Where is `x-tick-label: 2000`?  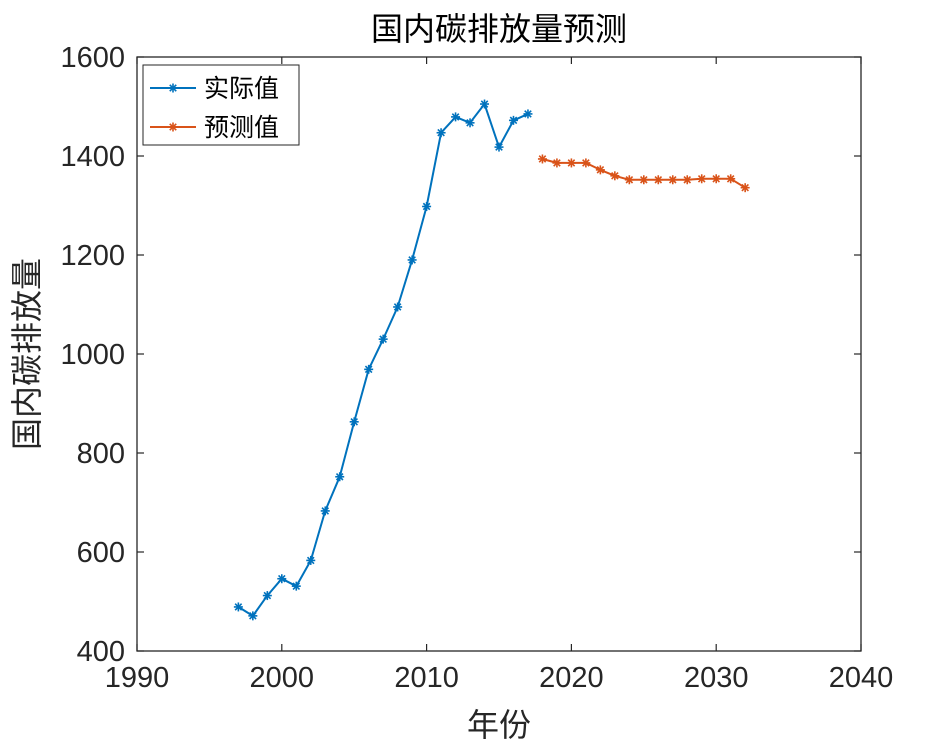 x-tick-label: 2000 is located at coordinates (282, 678).